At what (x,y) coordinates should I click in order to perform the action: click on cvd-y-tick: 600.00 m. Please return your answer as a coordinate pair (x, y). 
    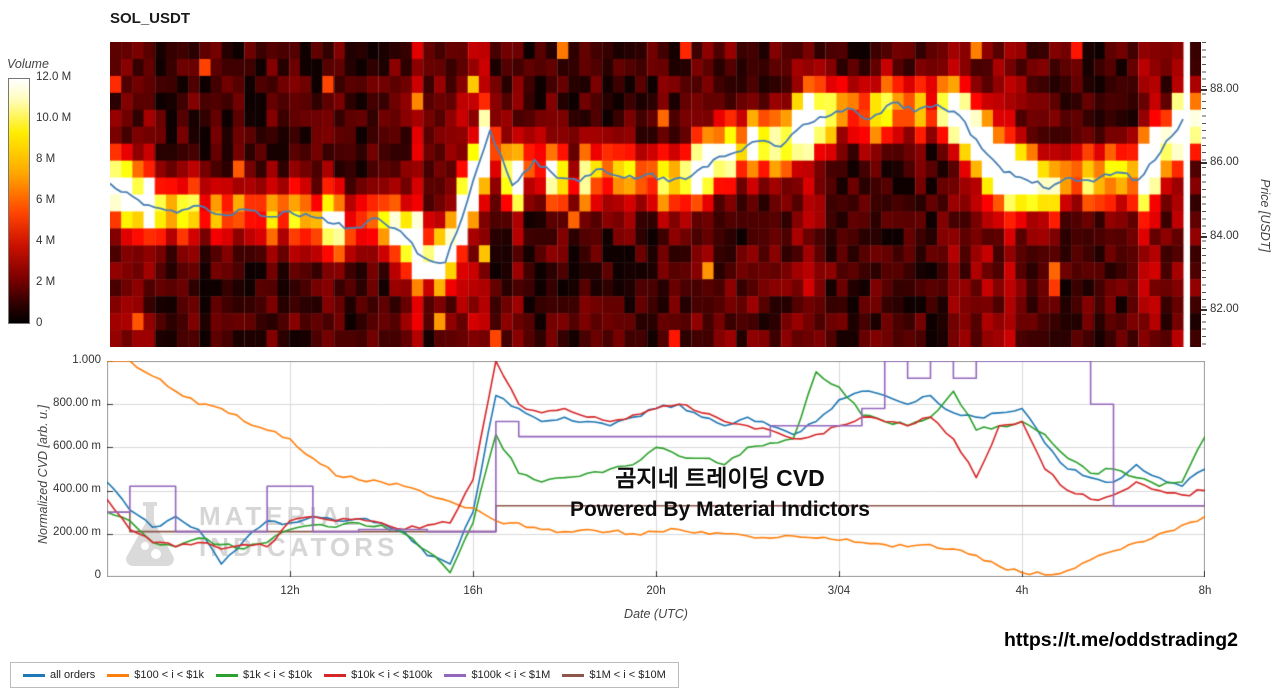
    Looking at the image, I should click on (77, 446).